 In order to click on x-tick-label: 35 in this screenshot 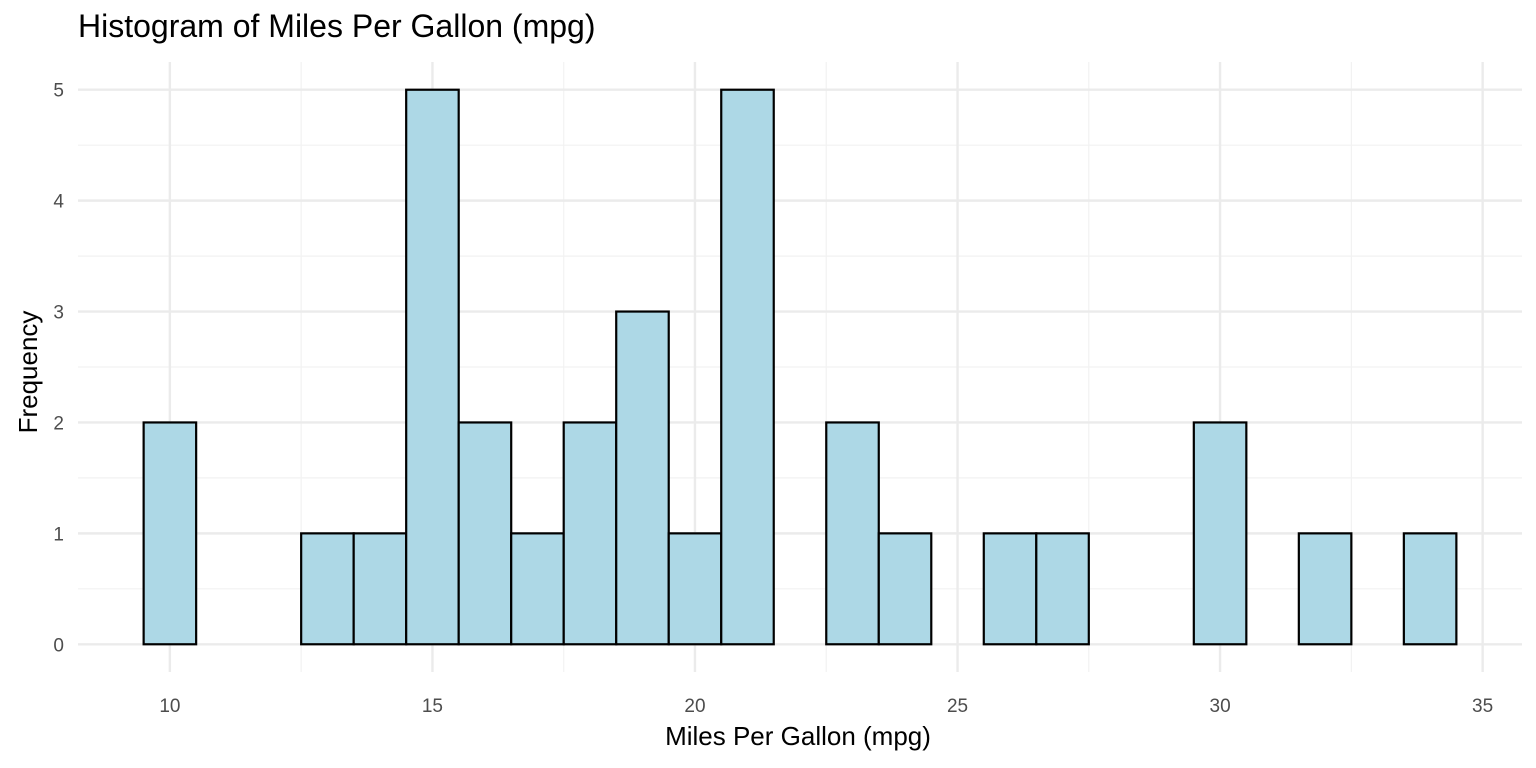, I will do `click(1482, 706)`.